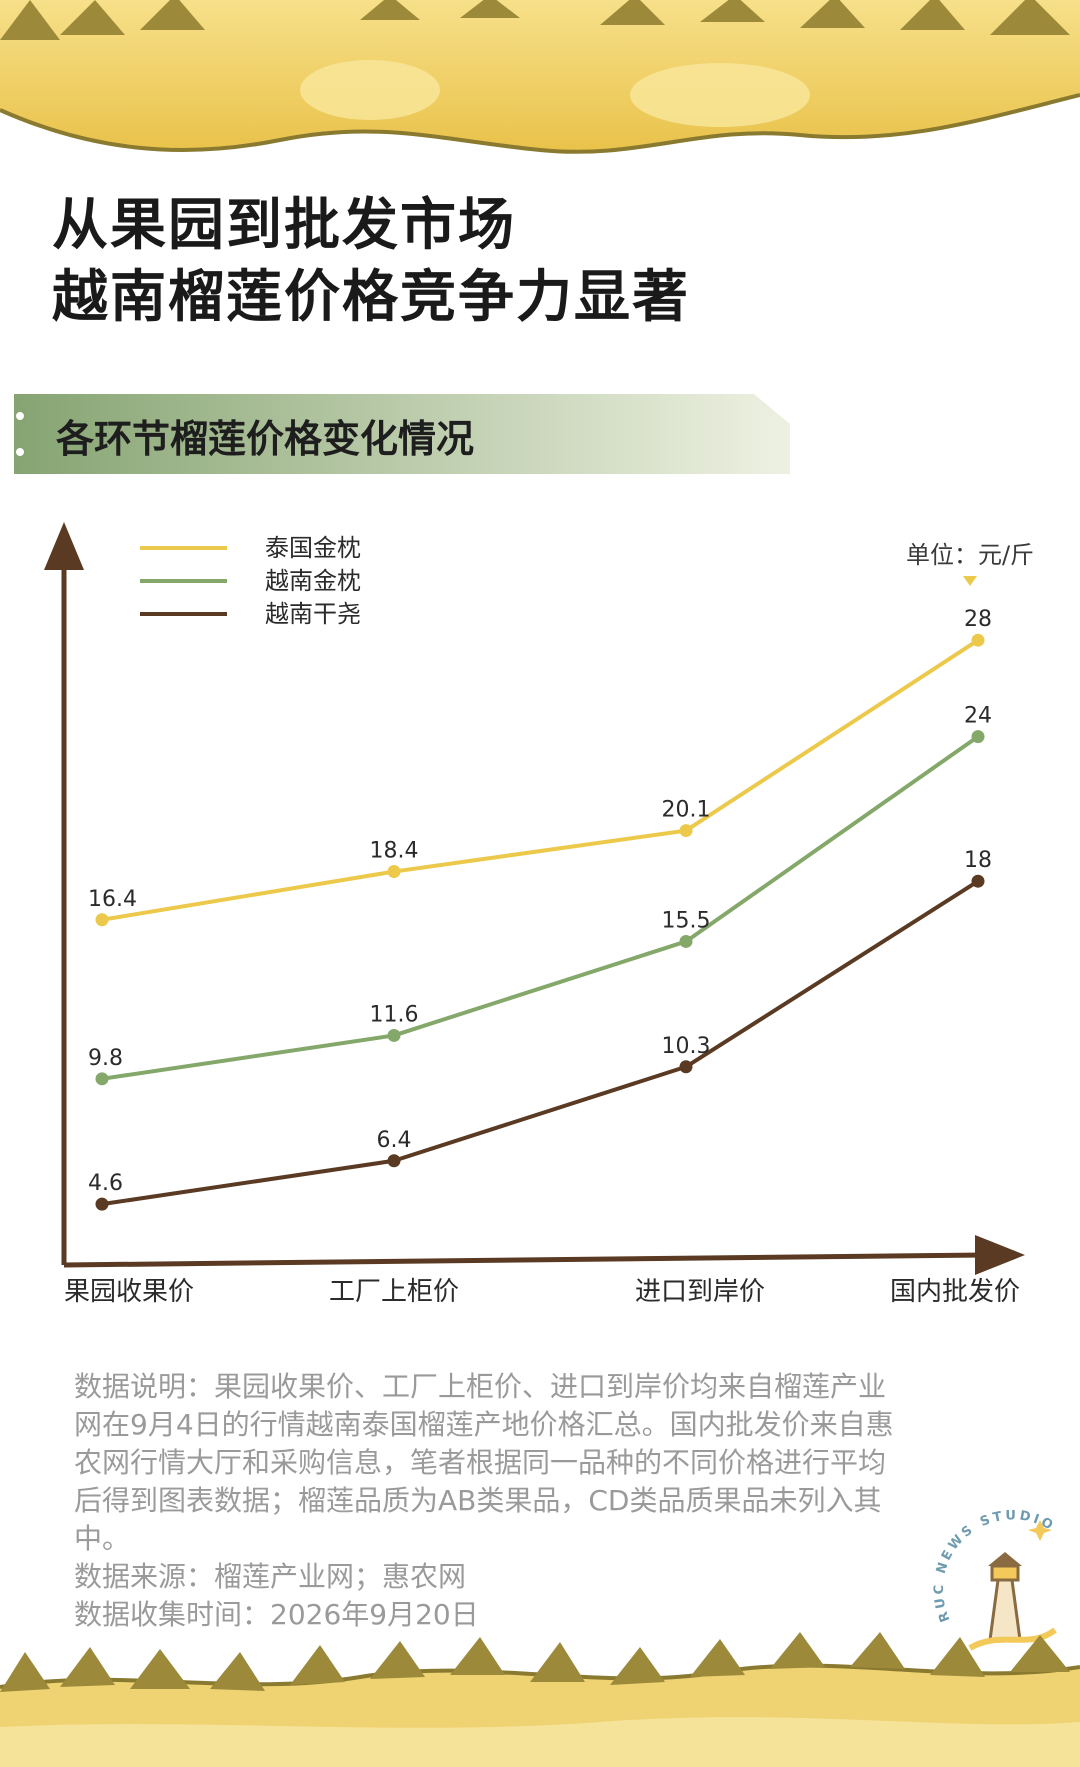 The image size is (1080, 1767). What do you see at coordinates (394, 1014) in the screenshot?
I see `data-label: 11.6` at bounding box center [394, 1014].